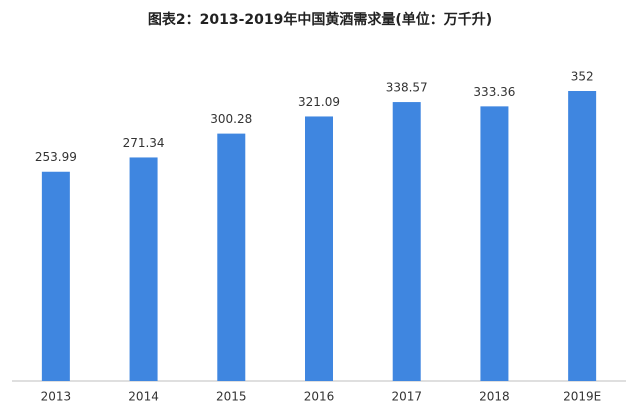 The image size is (640, 406). Describe the element at coordinates (494, 92) in the screenshot. I see `value-label: 333.36` at that location.